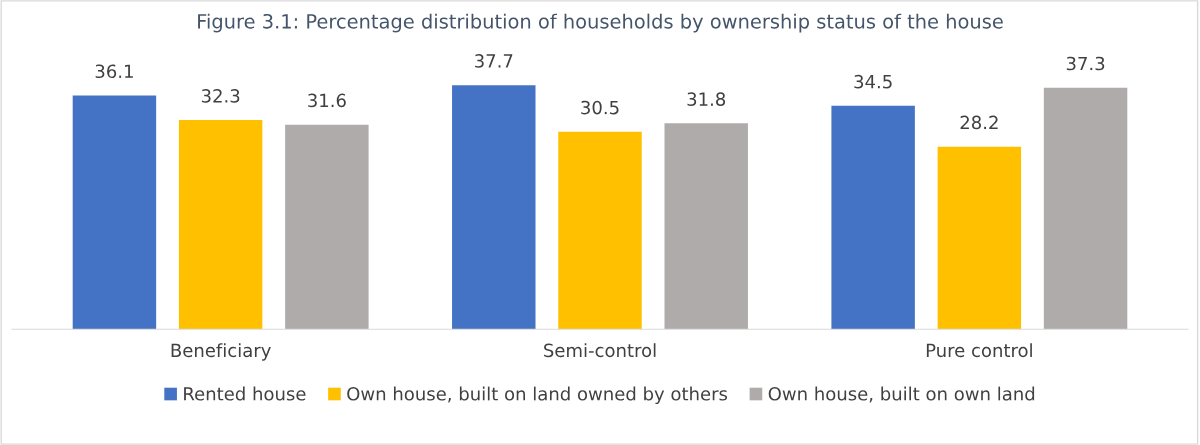 The height and width of the screenshot is (445, 1200). Describe the element at coordinates (494, 61) in the screenshot. I see `data-label: 37.7` at that location.